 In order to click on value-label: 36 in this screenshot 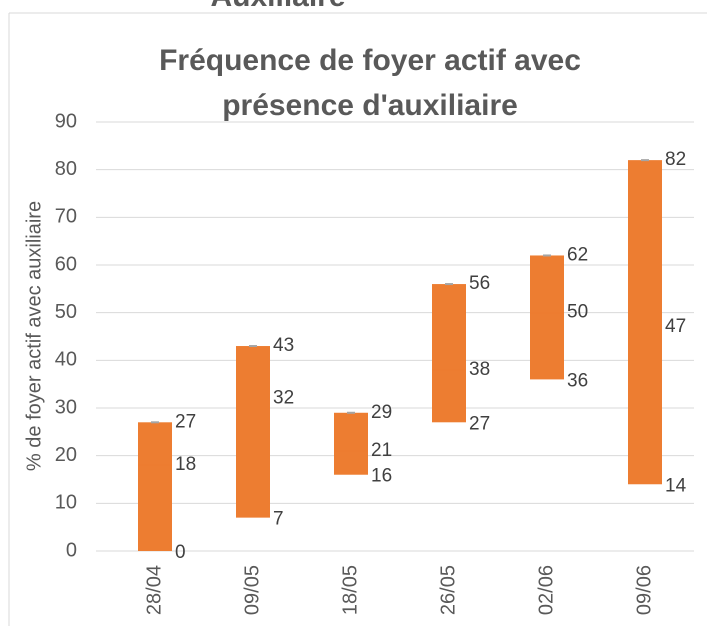, I will do `click(577, 380)`.